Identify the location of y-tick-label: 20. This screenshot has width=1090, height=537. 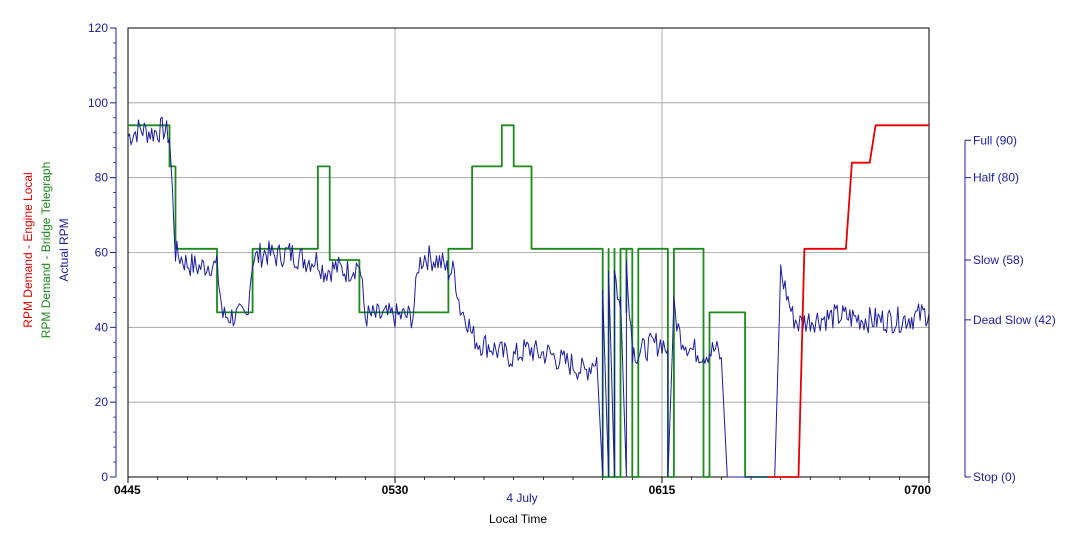
(102, 402).